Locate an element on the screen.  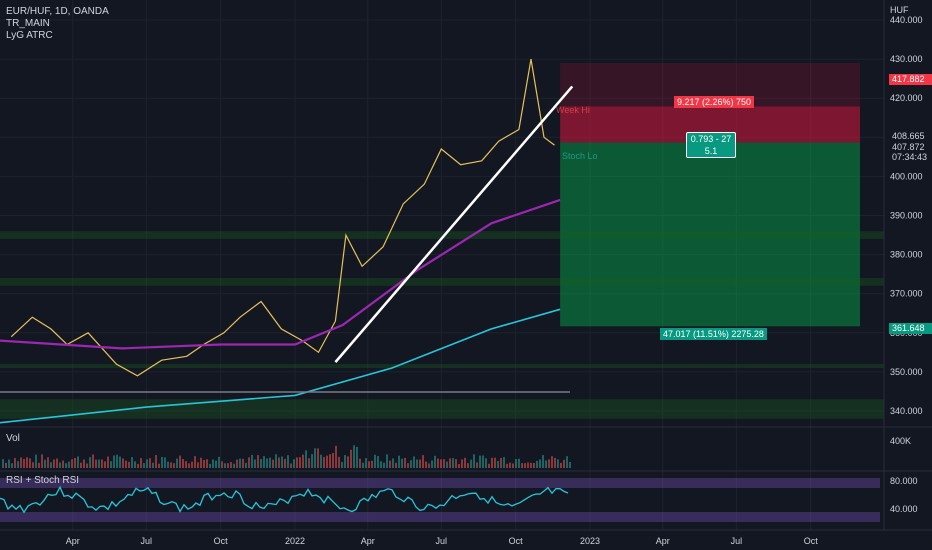
price-tick: 420.000 is located at coordinates (906, 98).